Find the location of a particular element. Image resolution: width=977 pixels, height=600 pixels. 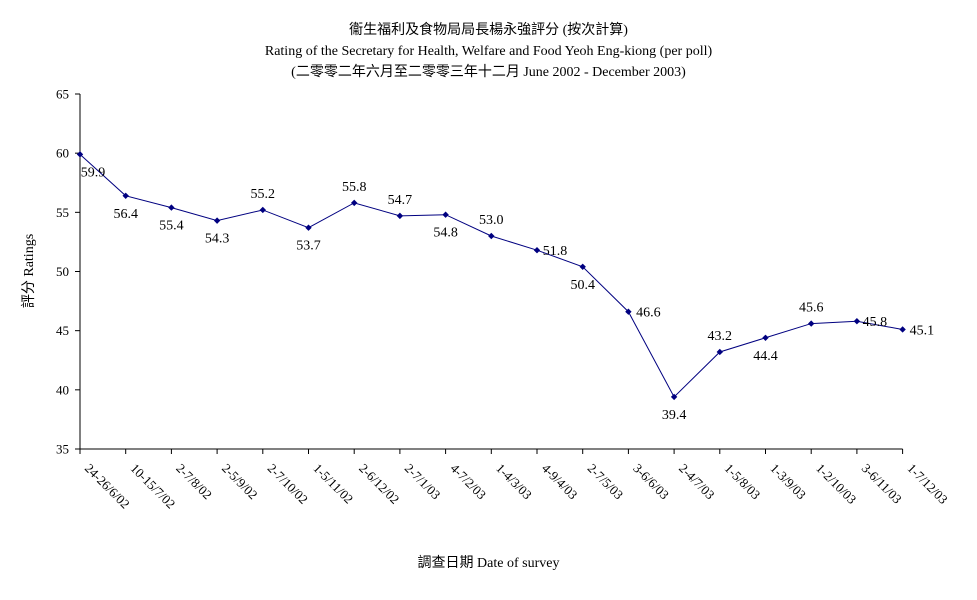

x-tick-label: 1-3/9/03 is located at coordinates (788, 482).